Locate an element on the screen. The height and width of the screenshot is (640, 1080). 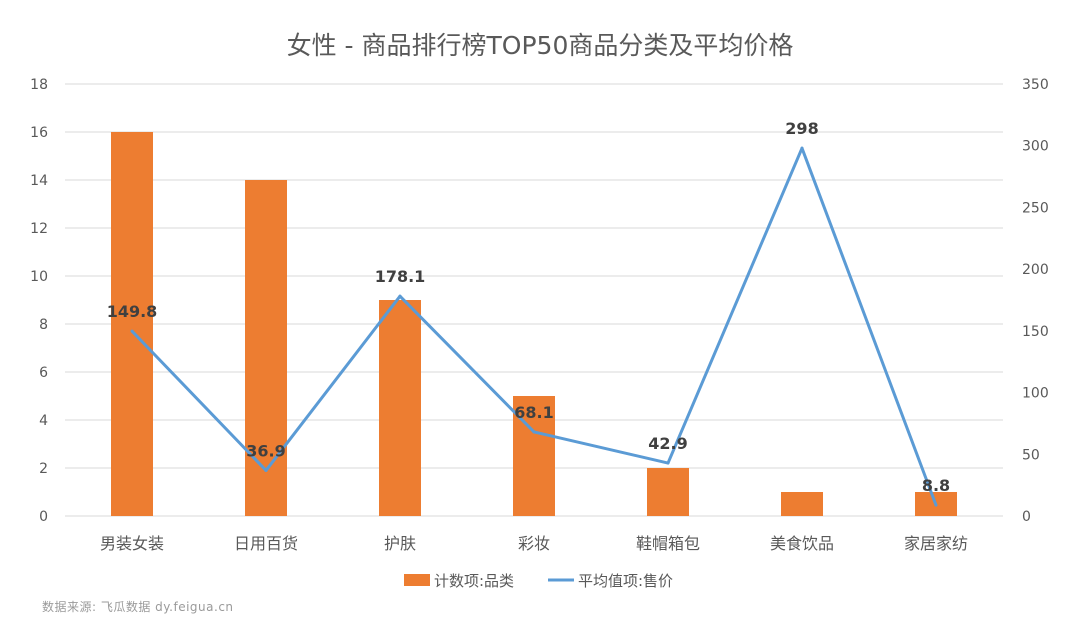
x-tick-label: 家居家纺 is located at coordinates (936, 543).